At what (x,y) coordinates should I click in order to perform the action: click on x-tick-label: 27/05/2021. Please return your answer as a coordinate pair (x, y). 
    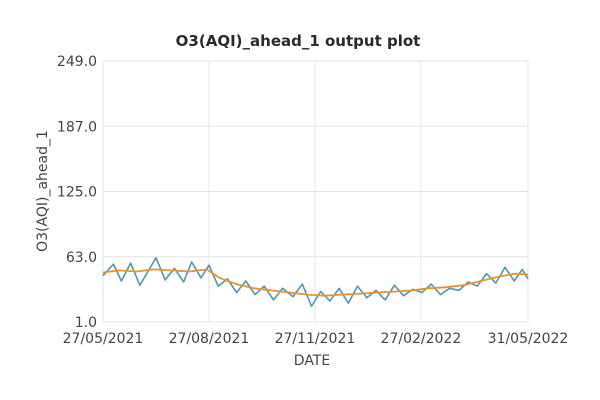
    Looking at the image, I should click on (103, 339).